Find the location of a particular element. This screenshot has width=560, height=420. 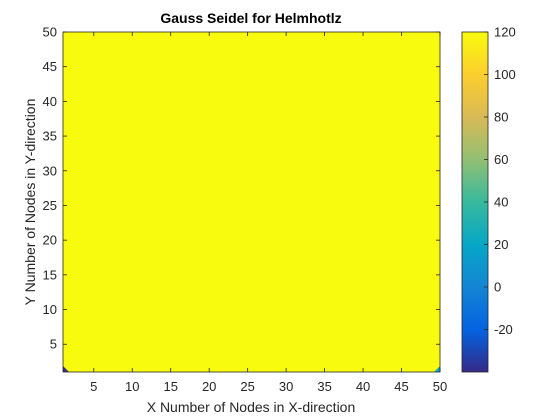

y-tick-label: 25 is located at coordinates (50, 205).